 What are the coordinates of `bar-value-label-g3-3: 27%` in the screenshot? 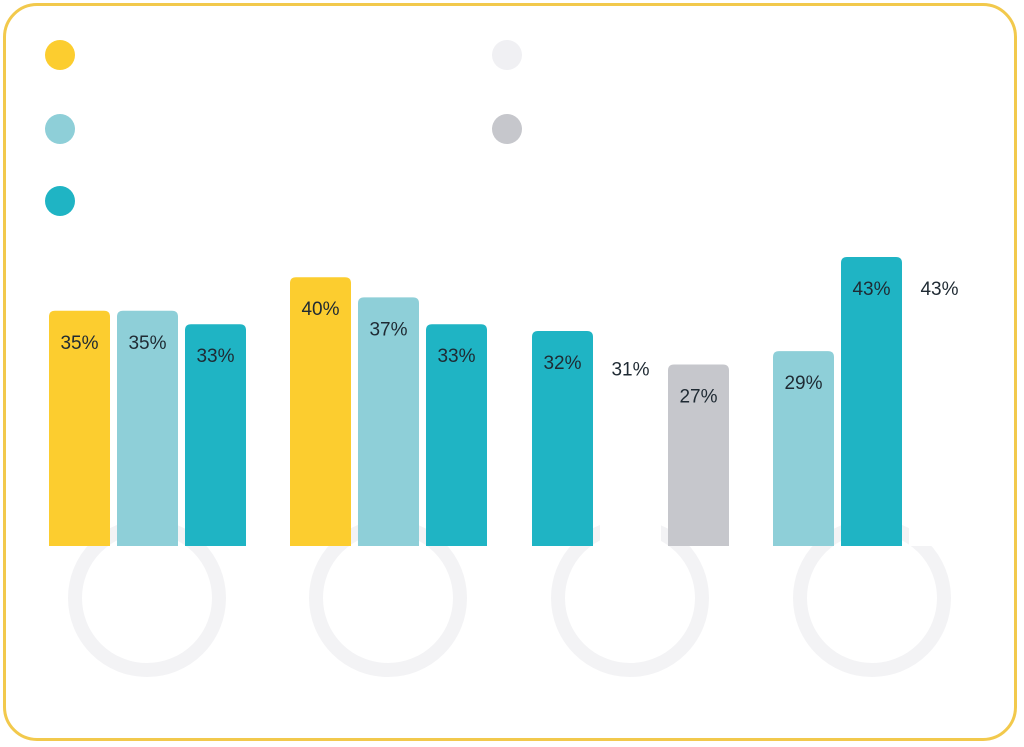 It's located at (698, 397).